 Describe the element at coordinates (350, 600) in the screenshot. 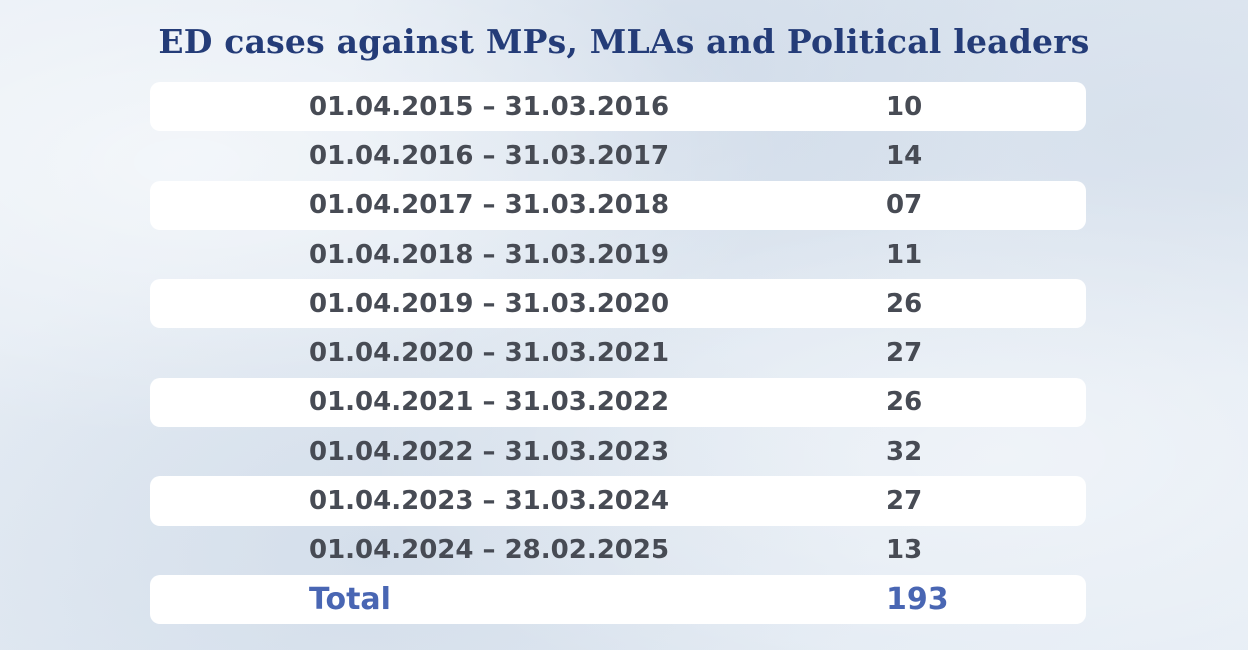

I see `total-label: Total` at that location.